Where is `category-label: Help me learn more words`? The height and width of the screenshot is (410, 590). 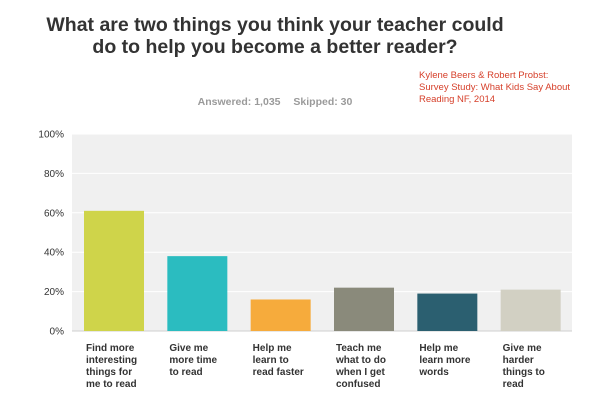 category-label: Help me learn more words is located at coordinates (444, 360).